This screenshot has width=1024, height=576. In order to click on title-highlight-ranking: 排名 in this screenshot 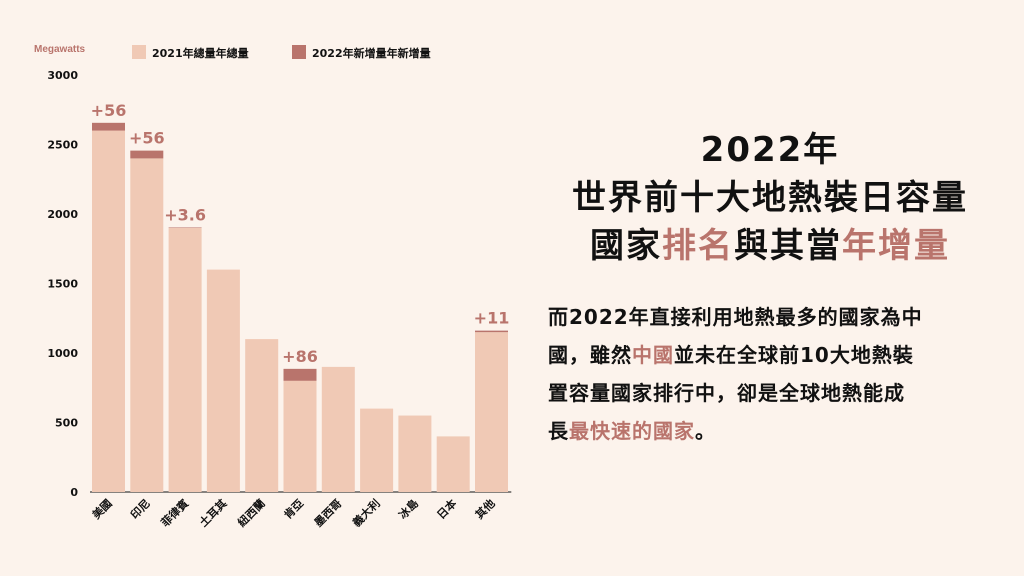, I will do `click(698, 246)`.